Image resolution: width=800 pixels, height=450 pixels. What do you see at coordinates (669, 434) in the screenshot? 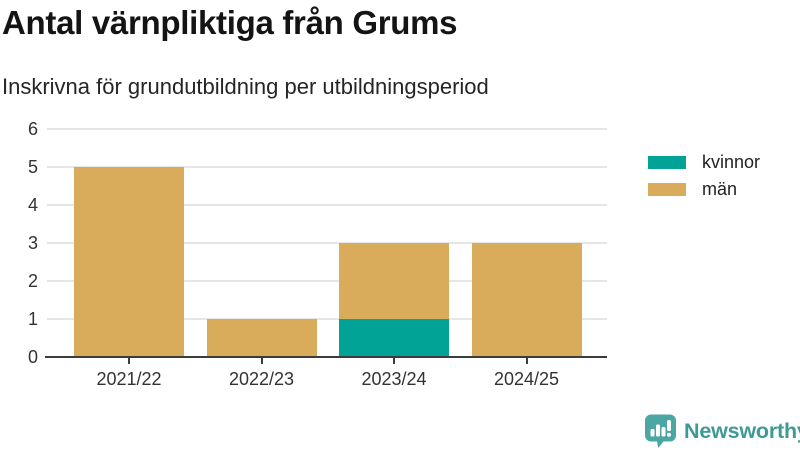
I see `exclamation-dot-glyph` at bounding box center [669, 434].